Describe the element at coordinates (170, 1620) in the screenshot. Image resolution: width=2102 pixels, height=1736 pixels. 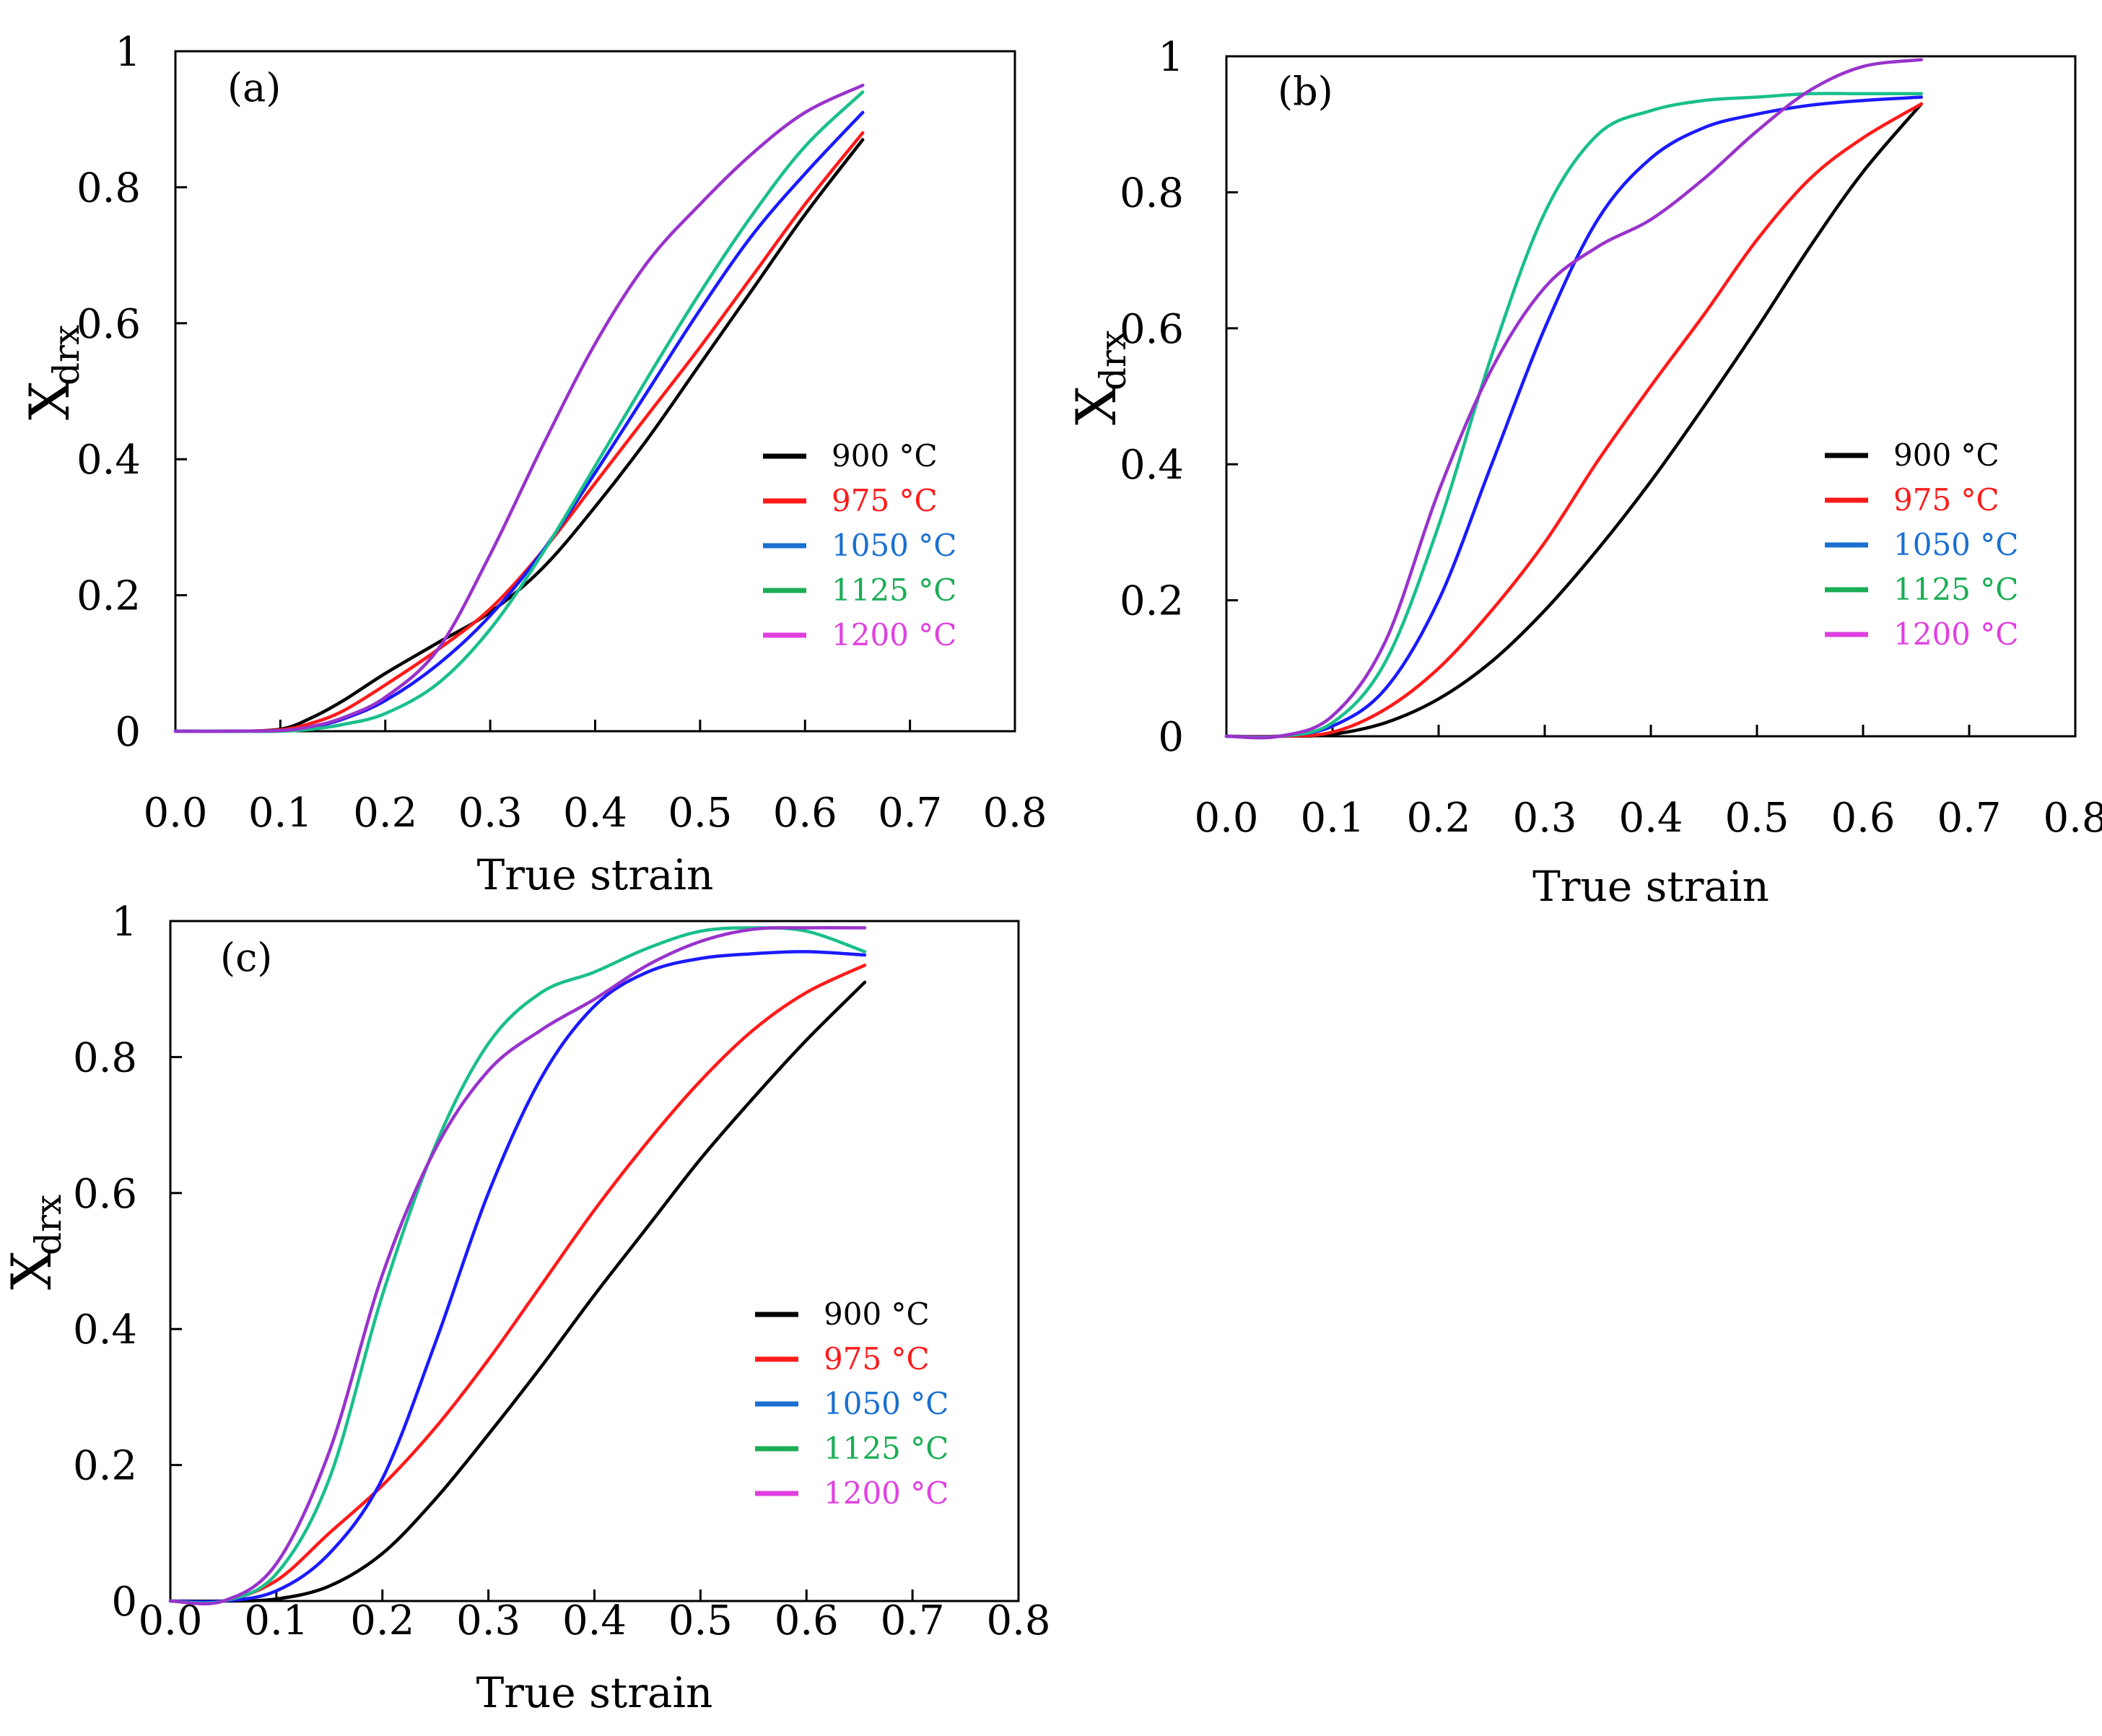
I see `panel-c-x-tick-label: 0.0` at that location.